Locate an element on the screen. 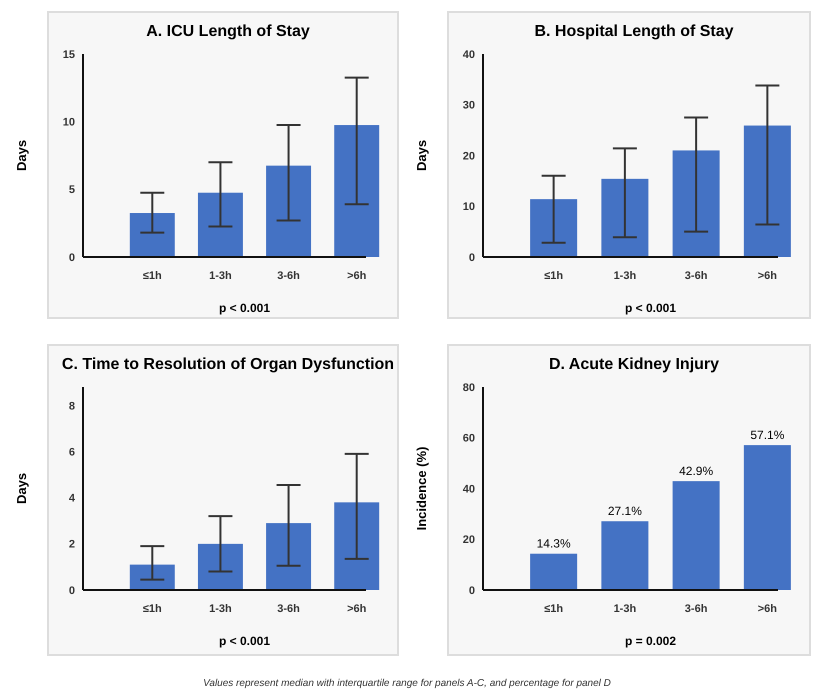  y-tick-label: 80 is located at coordinates (468, 388).